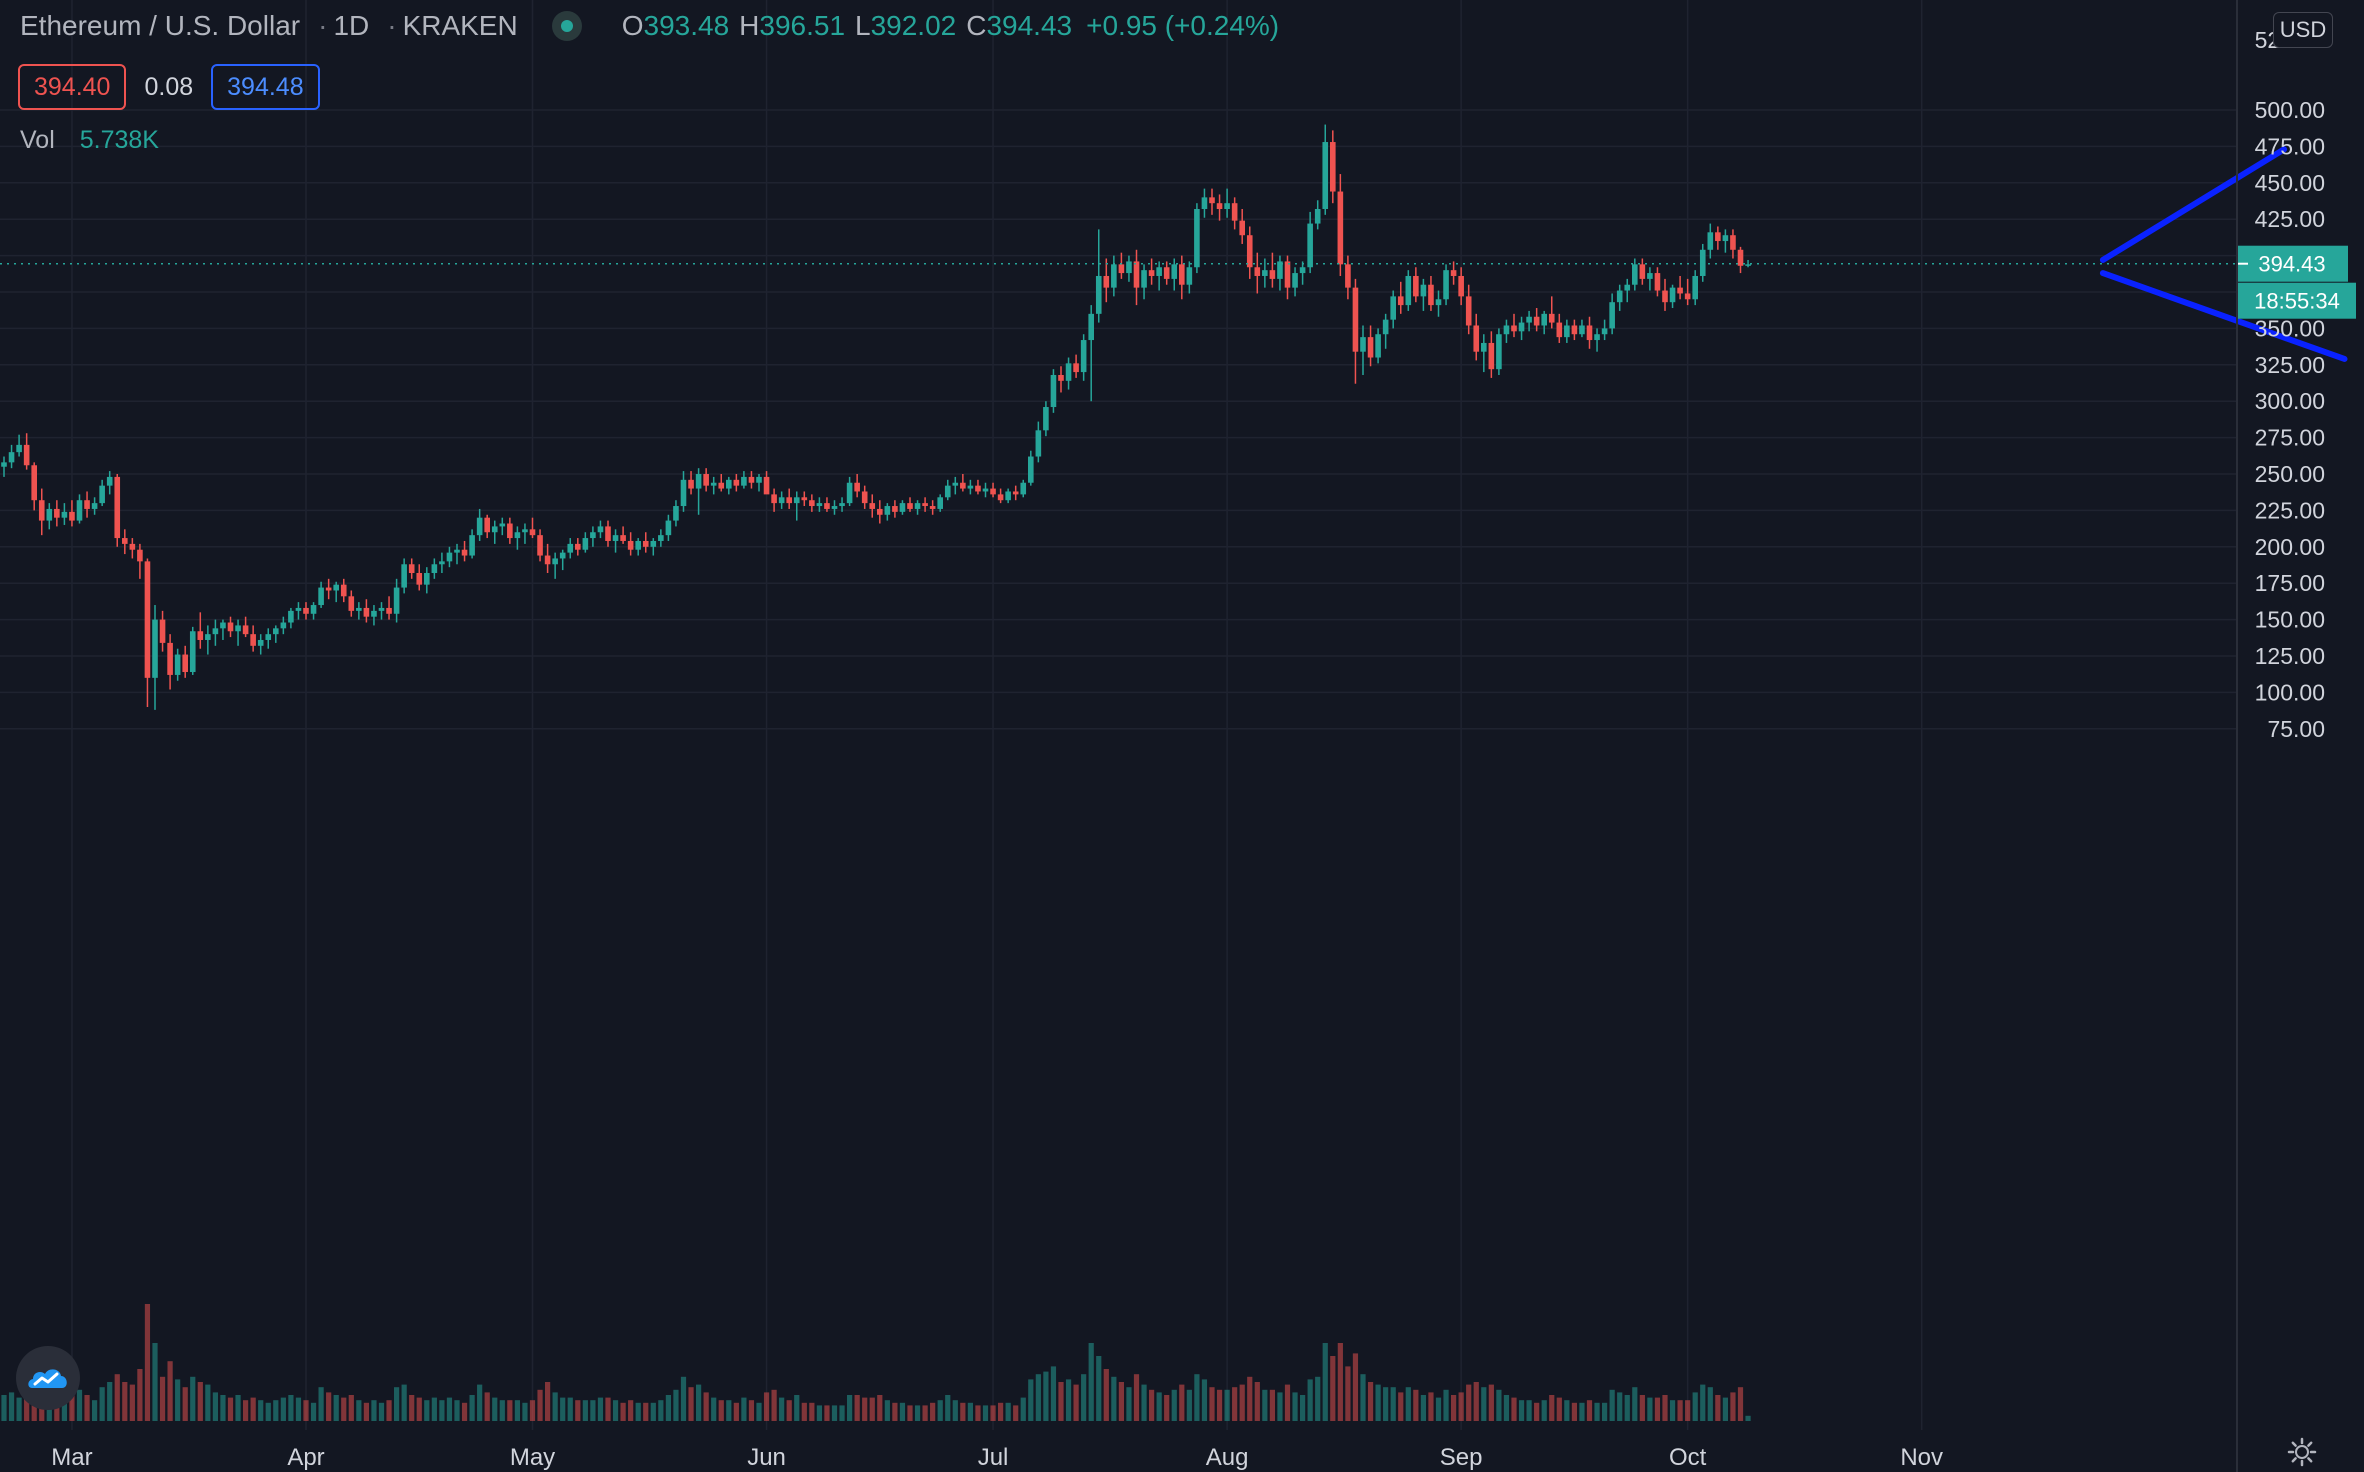  What do you see at coordinates (2223, 316) in the screenshot?
I see `trend-line` at bounding box center [2223, 316].